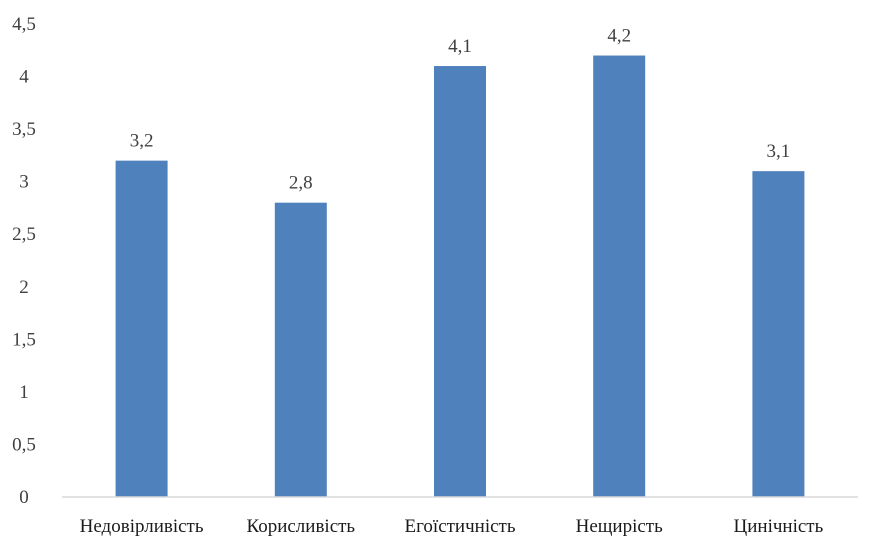 The height and width of the screenshot is (543, 869). Describe the element at coordinates (24, 182) in the screenshot. I see `y-tick-label: 3` at that location.